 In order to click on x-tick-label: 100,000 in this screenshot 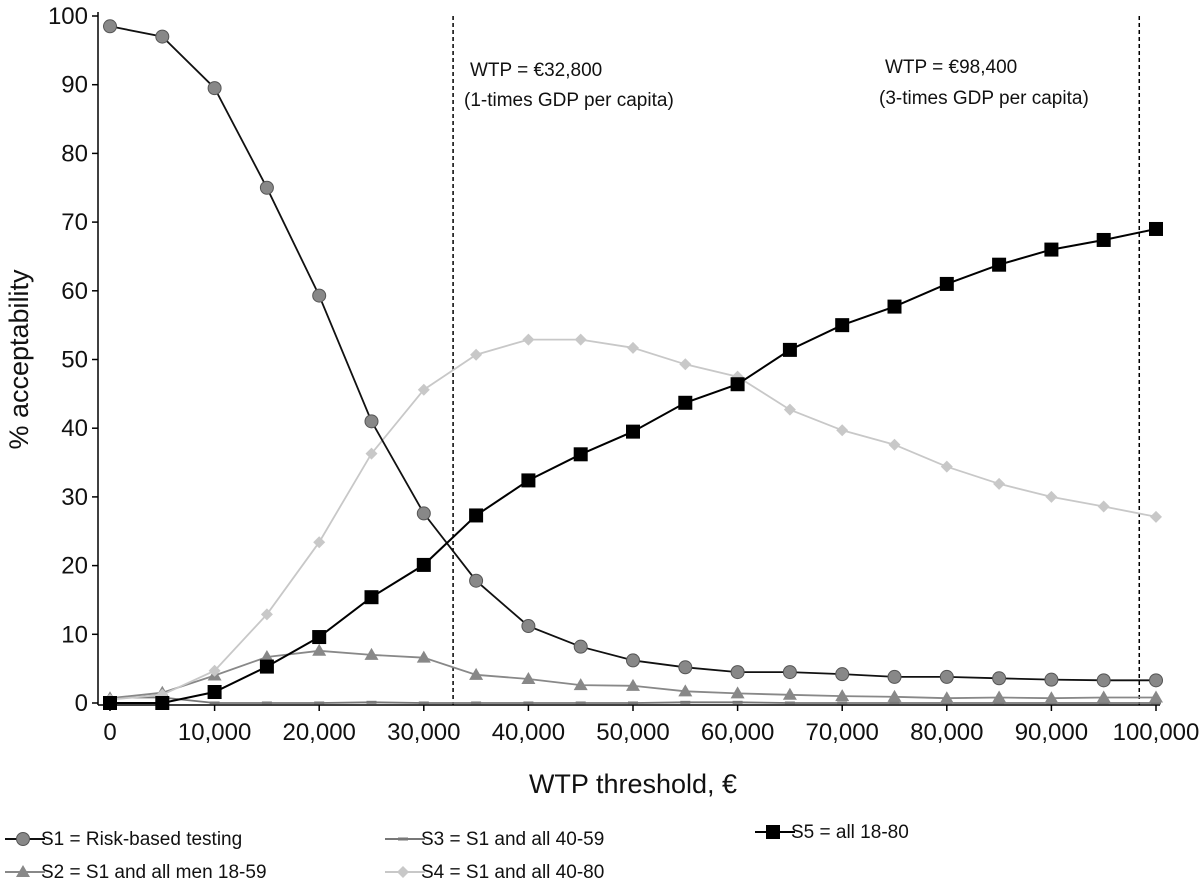, I will do `click(1156, 732)`.